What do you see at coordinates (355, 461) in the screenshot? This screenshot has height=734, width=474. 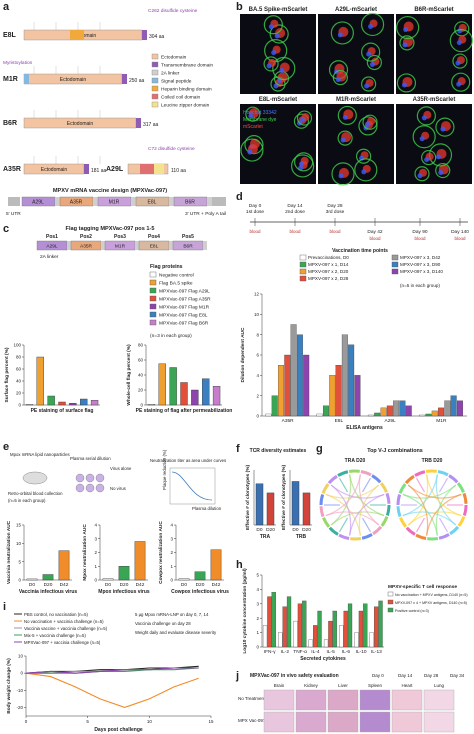 I see `plot-title: TRA D20` at bounding box center [355, 461].